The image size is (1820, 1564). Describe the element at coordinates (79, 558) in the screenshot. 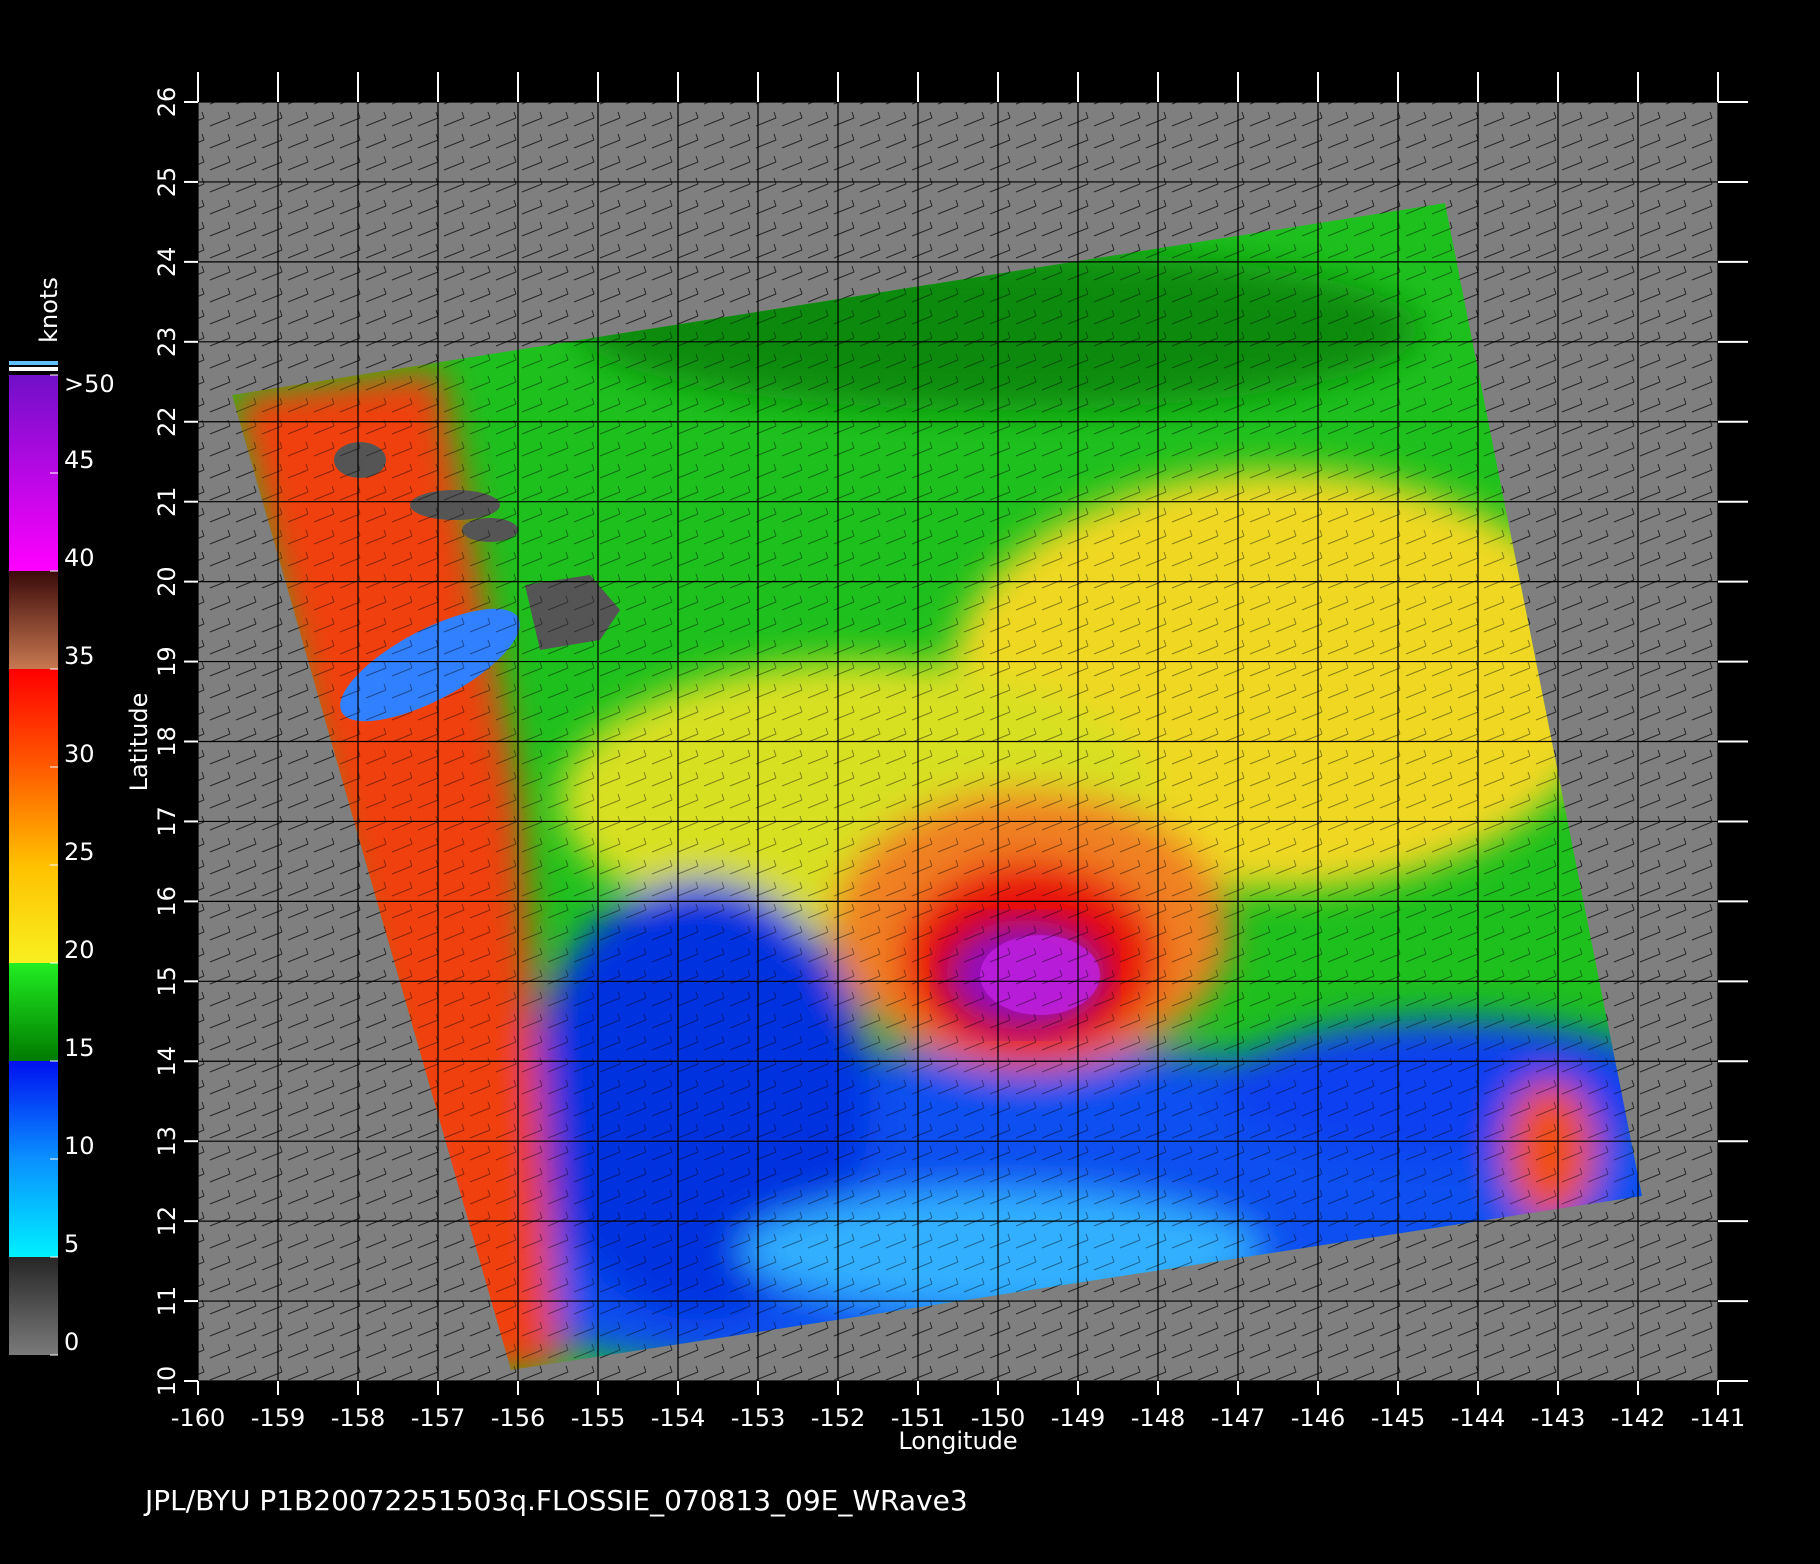

I see `colorbar-tick-label: 40` at that location.